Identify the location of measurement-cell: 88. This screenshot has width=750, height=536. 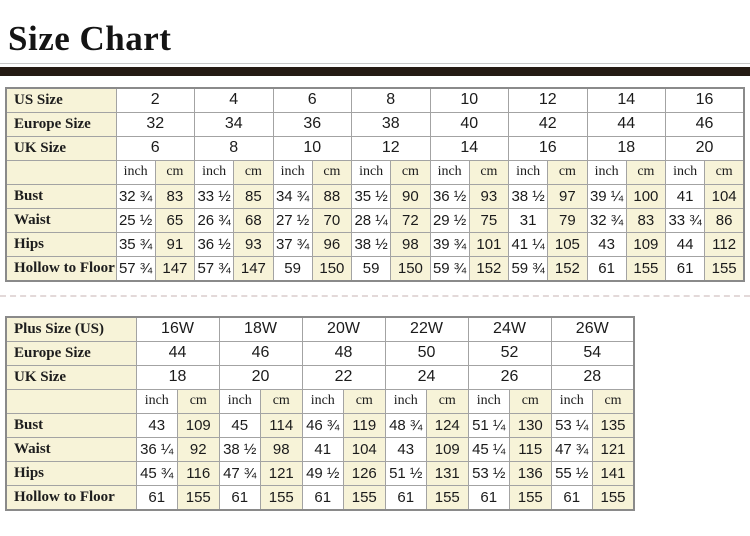
(332, 196).